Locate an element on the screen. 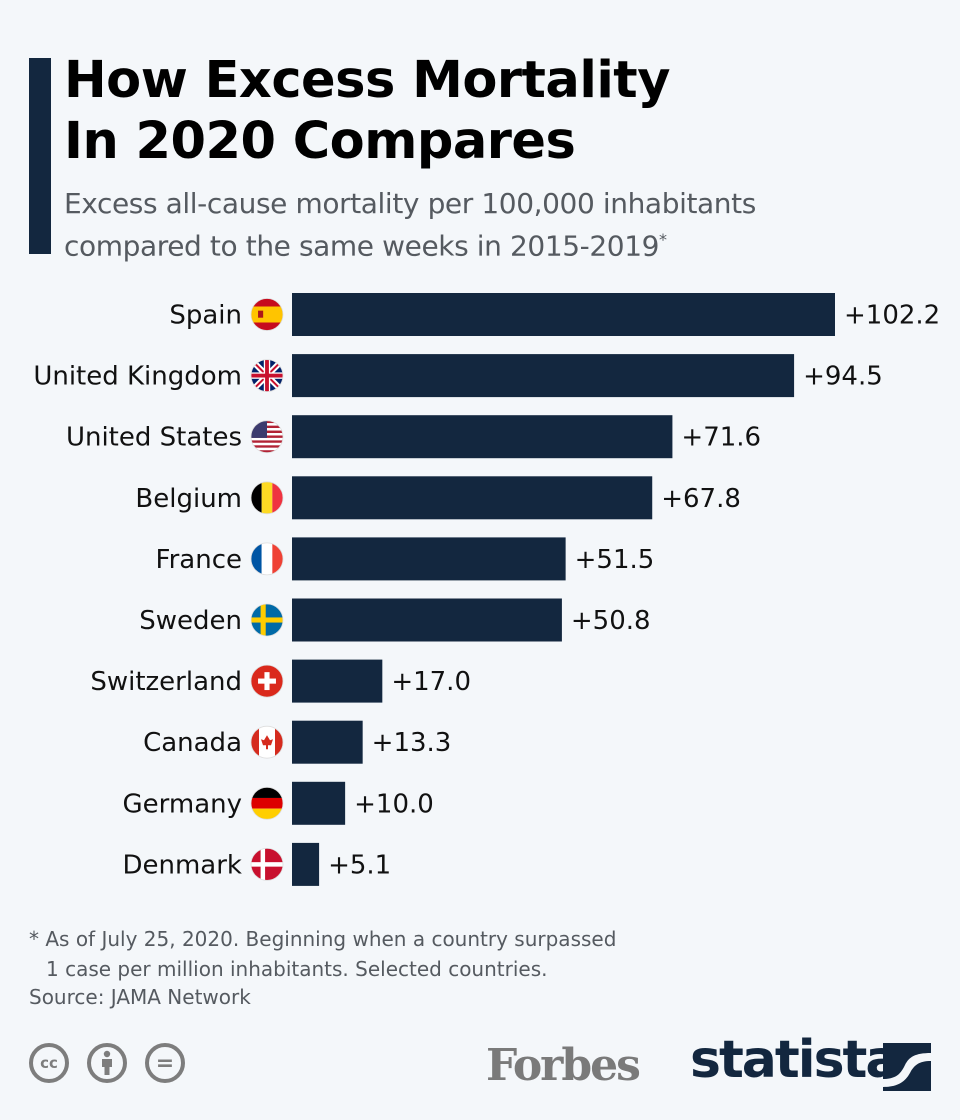 This screenshot has height=1120, width=960. bar-row: Canada +13.3 is located at coordinates (297, 742).